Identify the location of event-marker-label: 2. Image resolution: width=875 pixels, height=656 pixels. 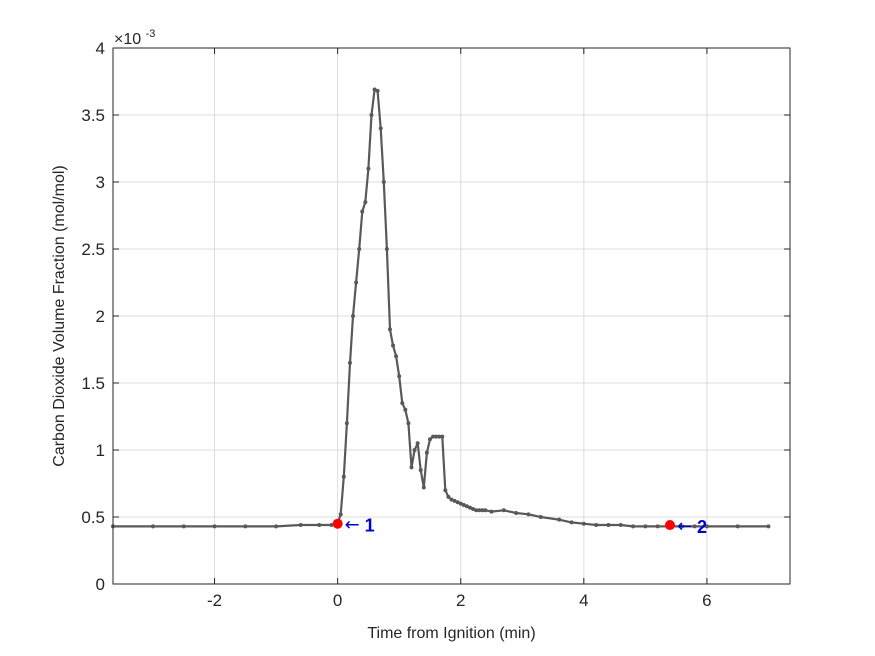
(702, 527).